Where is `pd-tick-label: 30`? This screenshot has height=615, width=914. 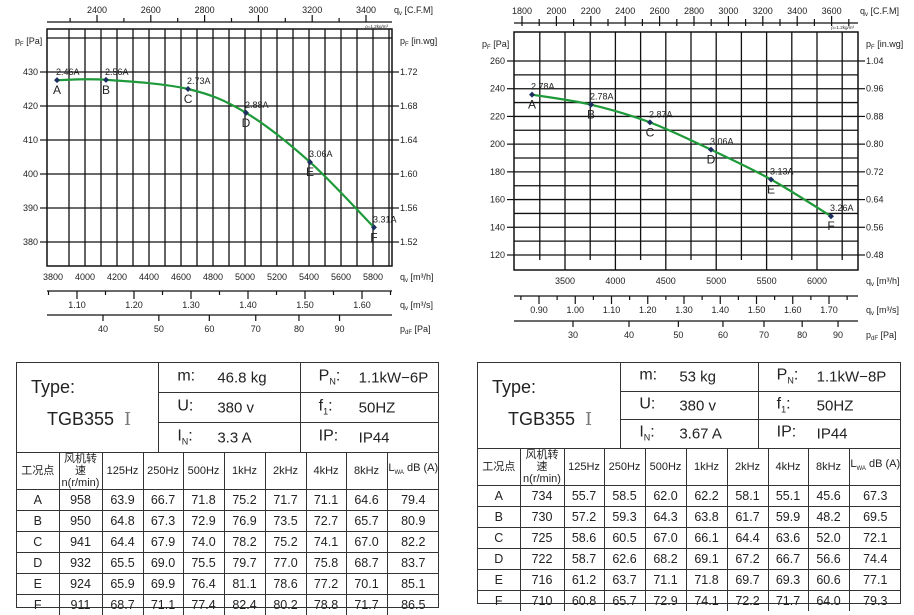
pd-tick-label: 30 is located at coordinates (573, 335).